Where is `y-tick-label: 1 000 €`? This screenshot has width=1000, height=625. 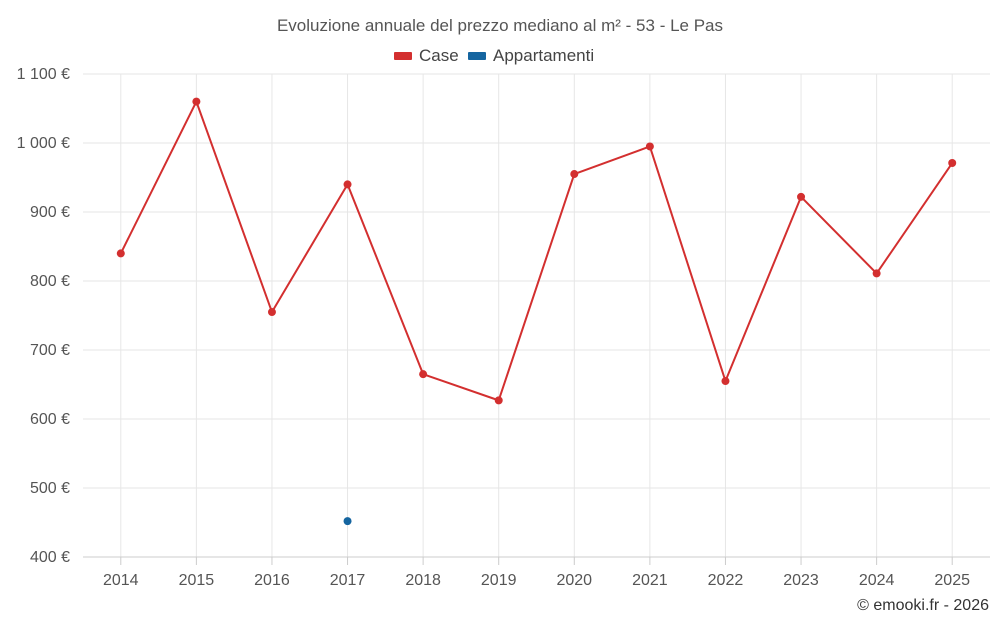
y-tick-label: 1 000 € is located at coordinates (43, 143).